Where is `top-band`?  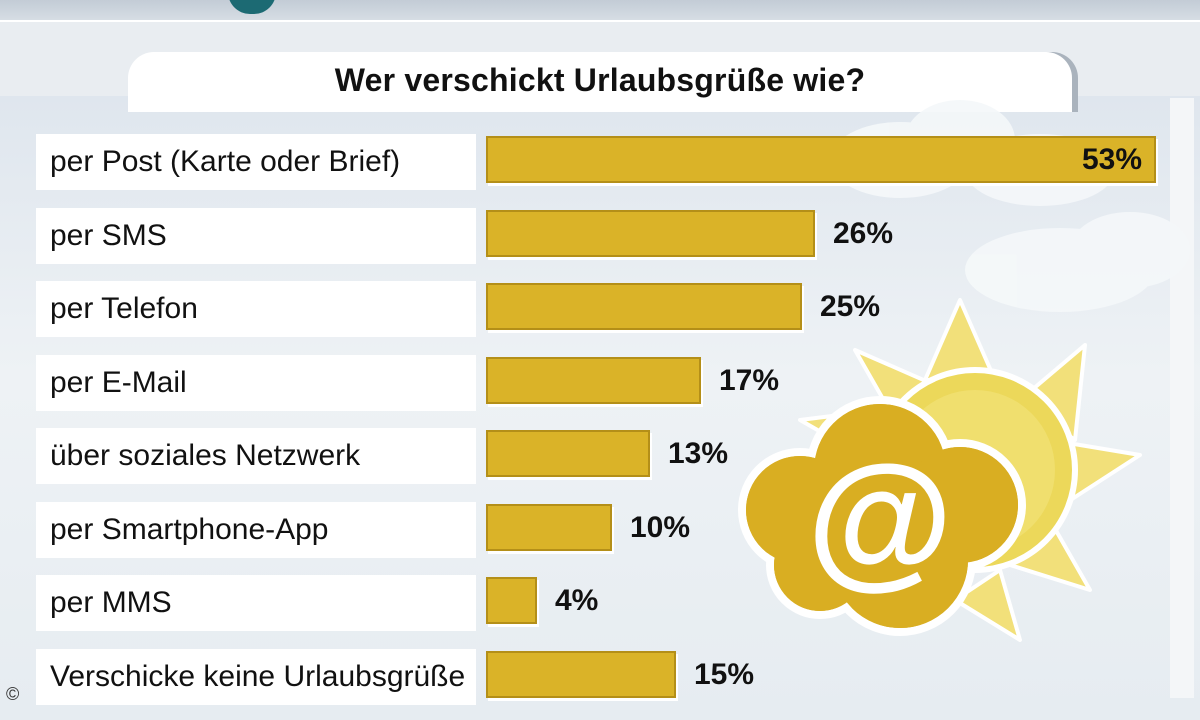
top-band is located at coordinates (600, 11).